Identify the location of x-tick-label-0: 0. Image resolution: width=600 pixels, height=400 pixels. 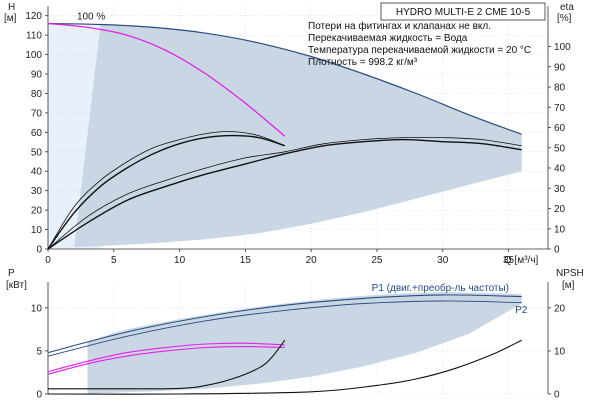
(48, 260).